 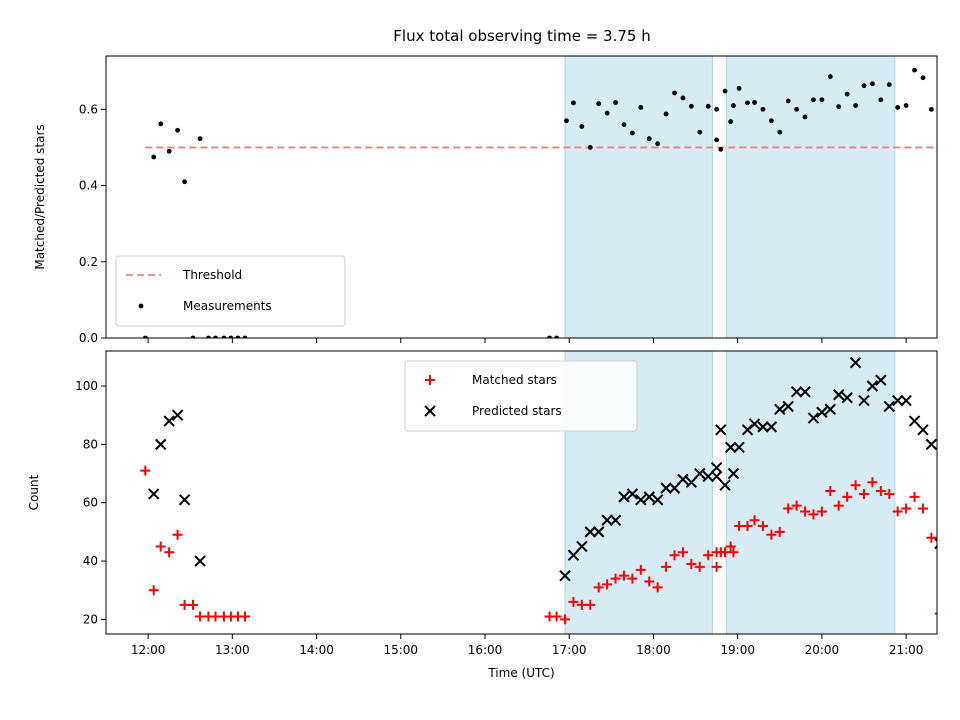 I want to click on legend-label: Threshold, so click(x=212, y=275).